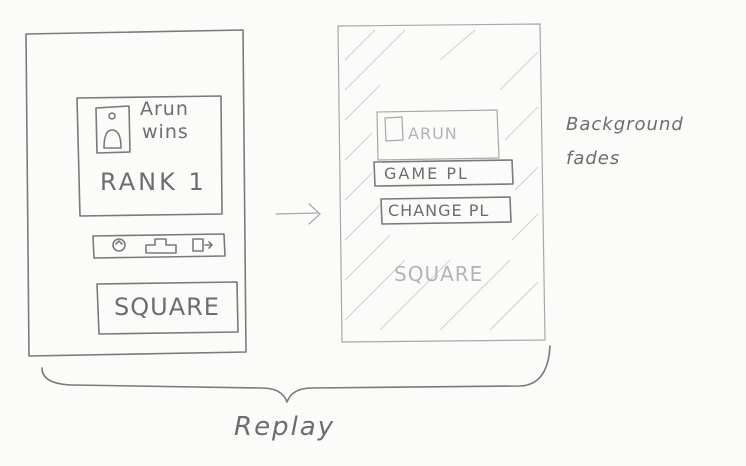 The image size is (746, 466). What do you see at coordinates (165, 132) in the screenshot?
I see `player-name-line2: wins` at bounding box center [165, 132].